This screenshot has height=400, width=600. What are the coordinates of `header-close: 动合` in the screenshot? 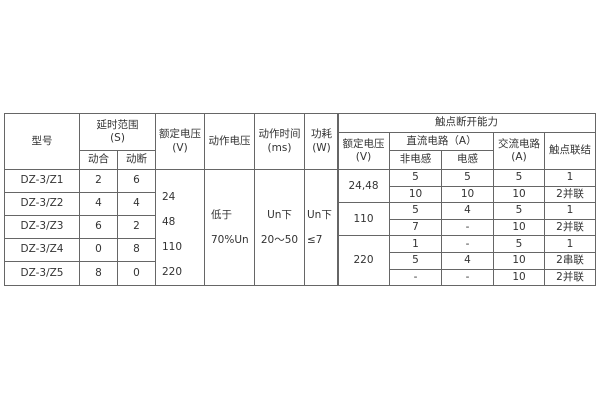 It's located at (98, 160).